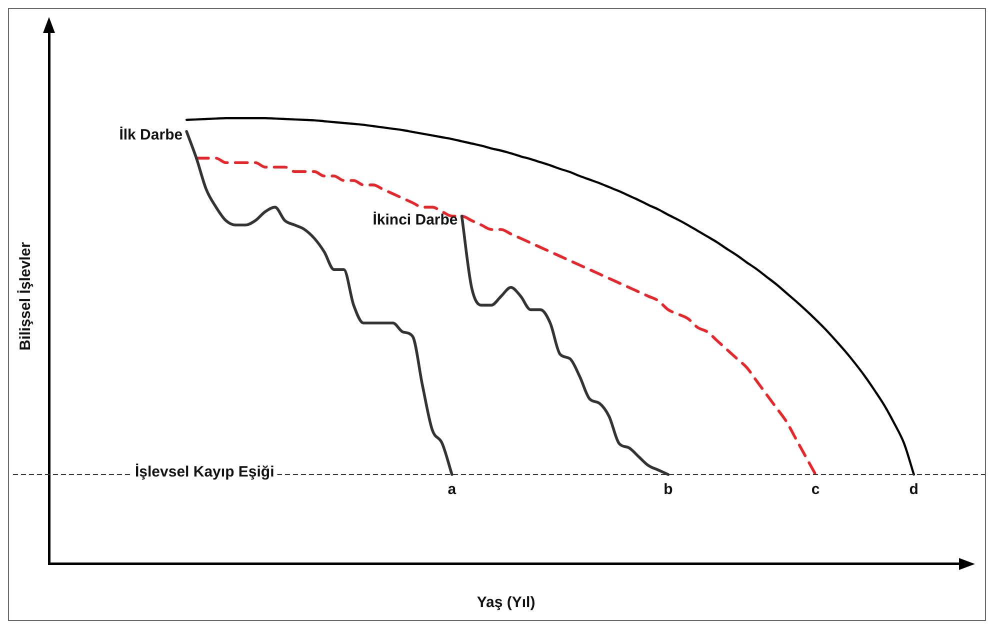  What do you see at coordinates (204, 472) in the screenshot?
I see `ref-line-label: İşlevsel Kayıp Eşiği` at bounding box center [204, 472].